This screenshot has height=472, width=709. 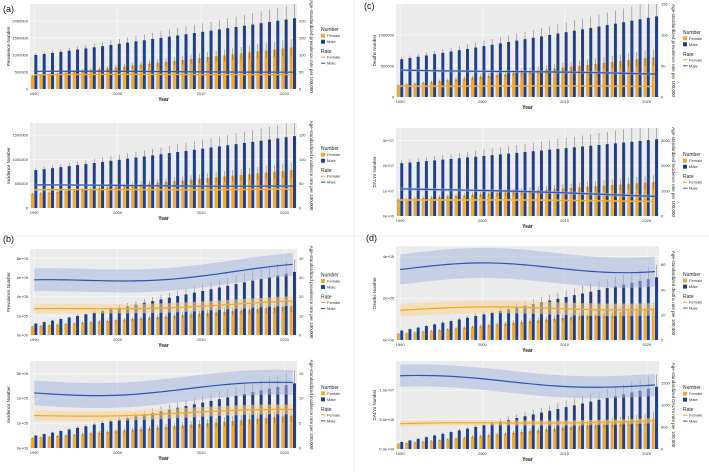 I want to click on x-tick-label: 2000, so click(x=483, y=101).